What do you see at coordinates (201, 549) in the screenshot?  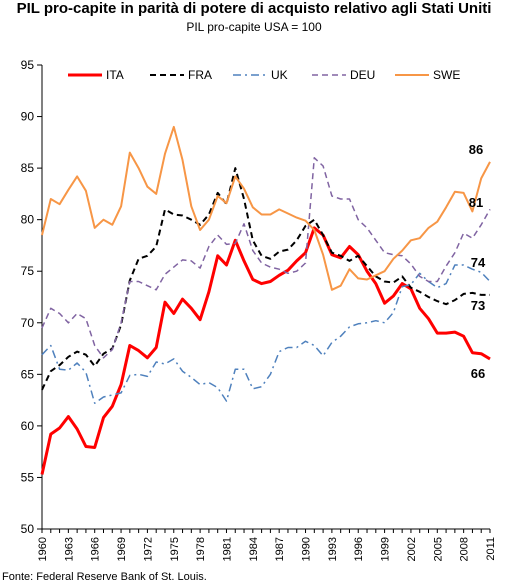 I see `x-tick-label: 1978` at bounding box center [201, 549].